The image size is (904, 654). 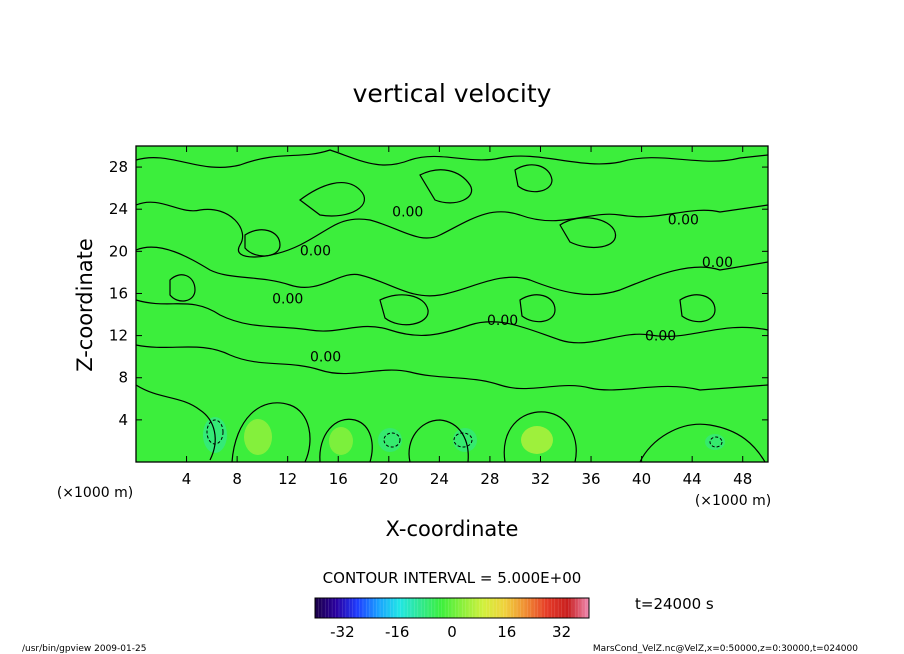 What do you see at coordinates (388, 479) in the screenshot?
I see `x-tick-label: 20` at bounding box center [388, 479].